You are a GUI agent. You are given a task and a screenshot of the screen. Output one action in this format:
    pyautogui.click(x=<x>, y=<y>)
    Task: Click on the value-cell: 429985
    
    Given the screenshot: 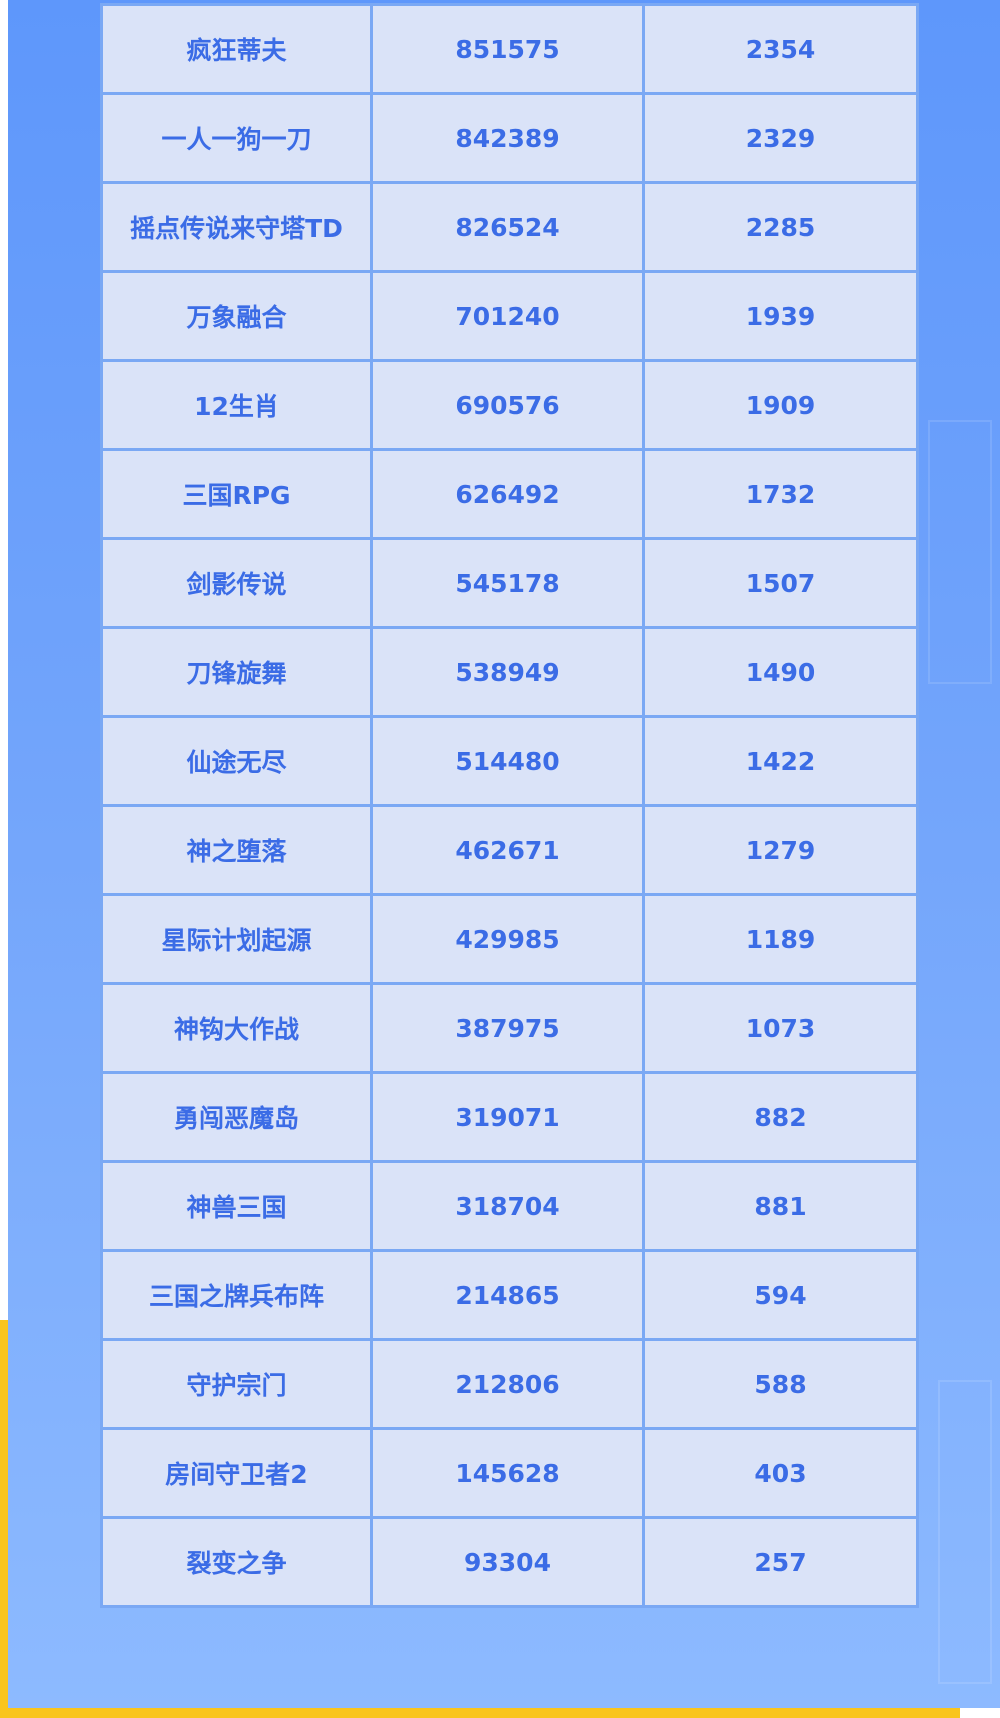 What is the action you would take?
    pyautogui.click(x=507, y=939)
    